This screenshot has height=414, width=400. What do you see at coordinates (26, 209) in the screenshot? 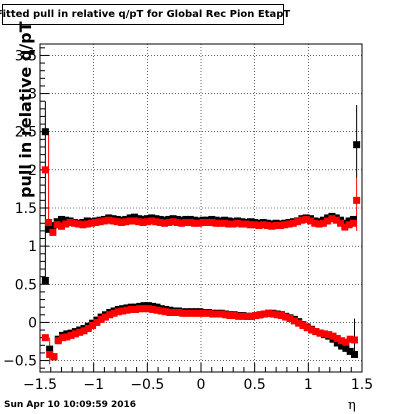
I see `y-tick-label: 1.5` at bounding box center [26, 209].